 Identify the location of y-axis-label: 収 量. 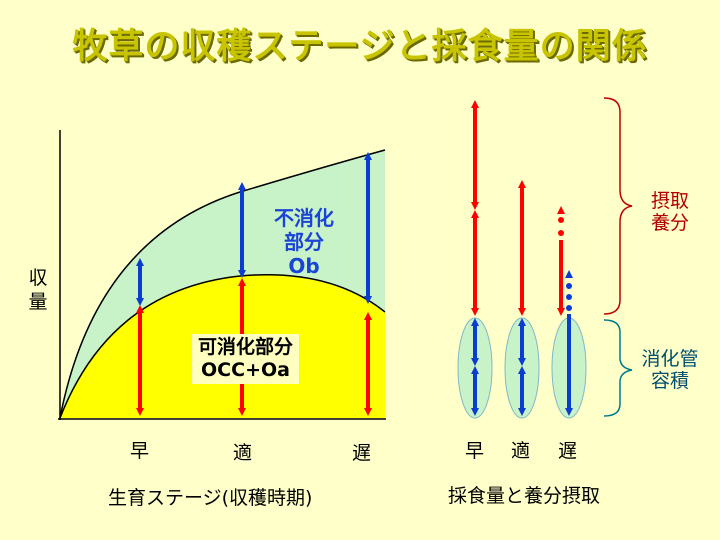
(38, 290).